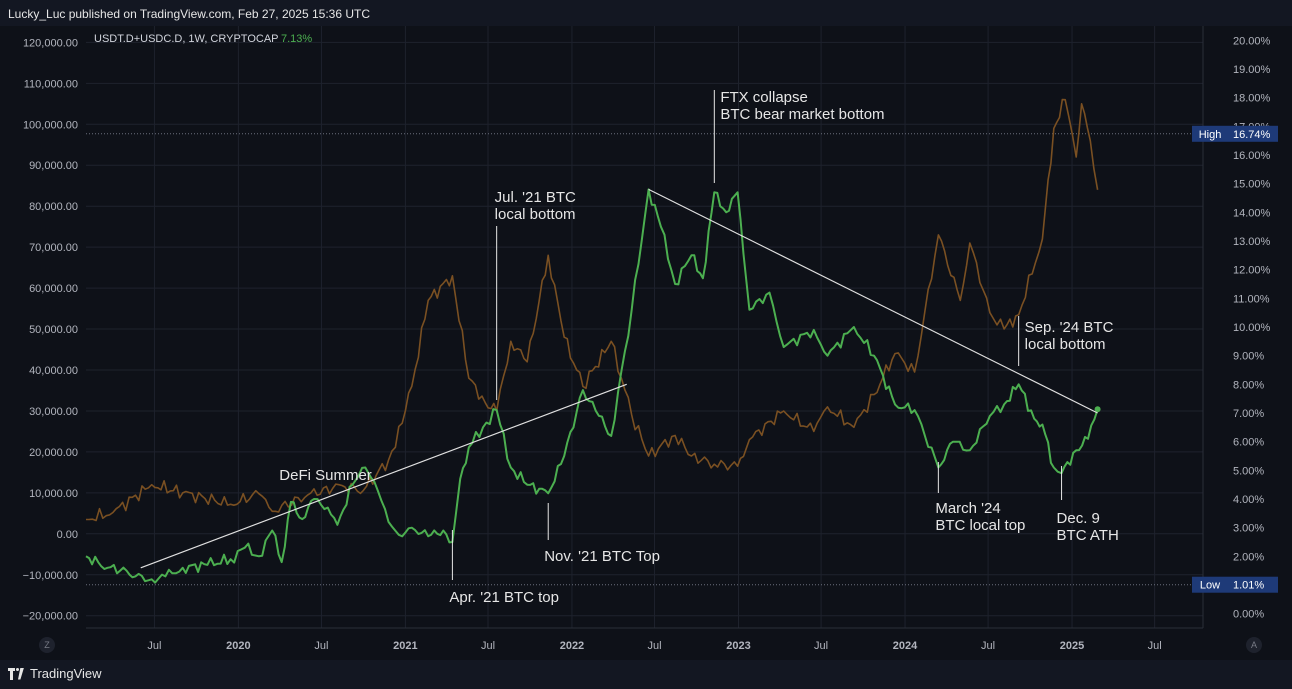 This screenshot has width=1292, height=689. Describe the element at coordinates (504, 568) in the screenshot. I see `annotation: Apr. '21 BTC top` at that location.